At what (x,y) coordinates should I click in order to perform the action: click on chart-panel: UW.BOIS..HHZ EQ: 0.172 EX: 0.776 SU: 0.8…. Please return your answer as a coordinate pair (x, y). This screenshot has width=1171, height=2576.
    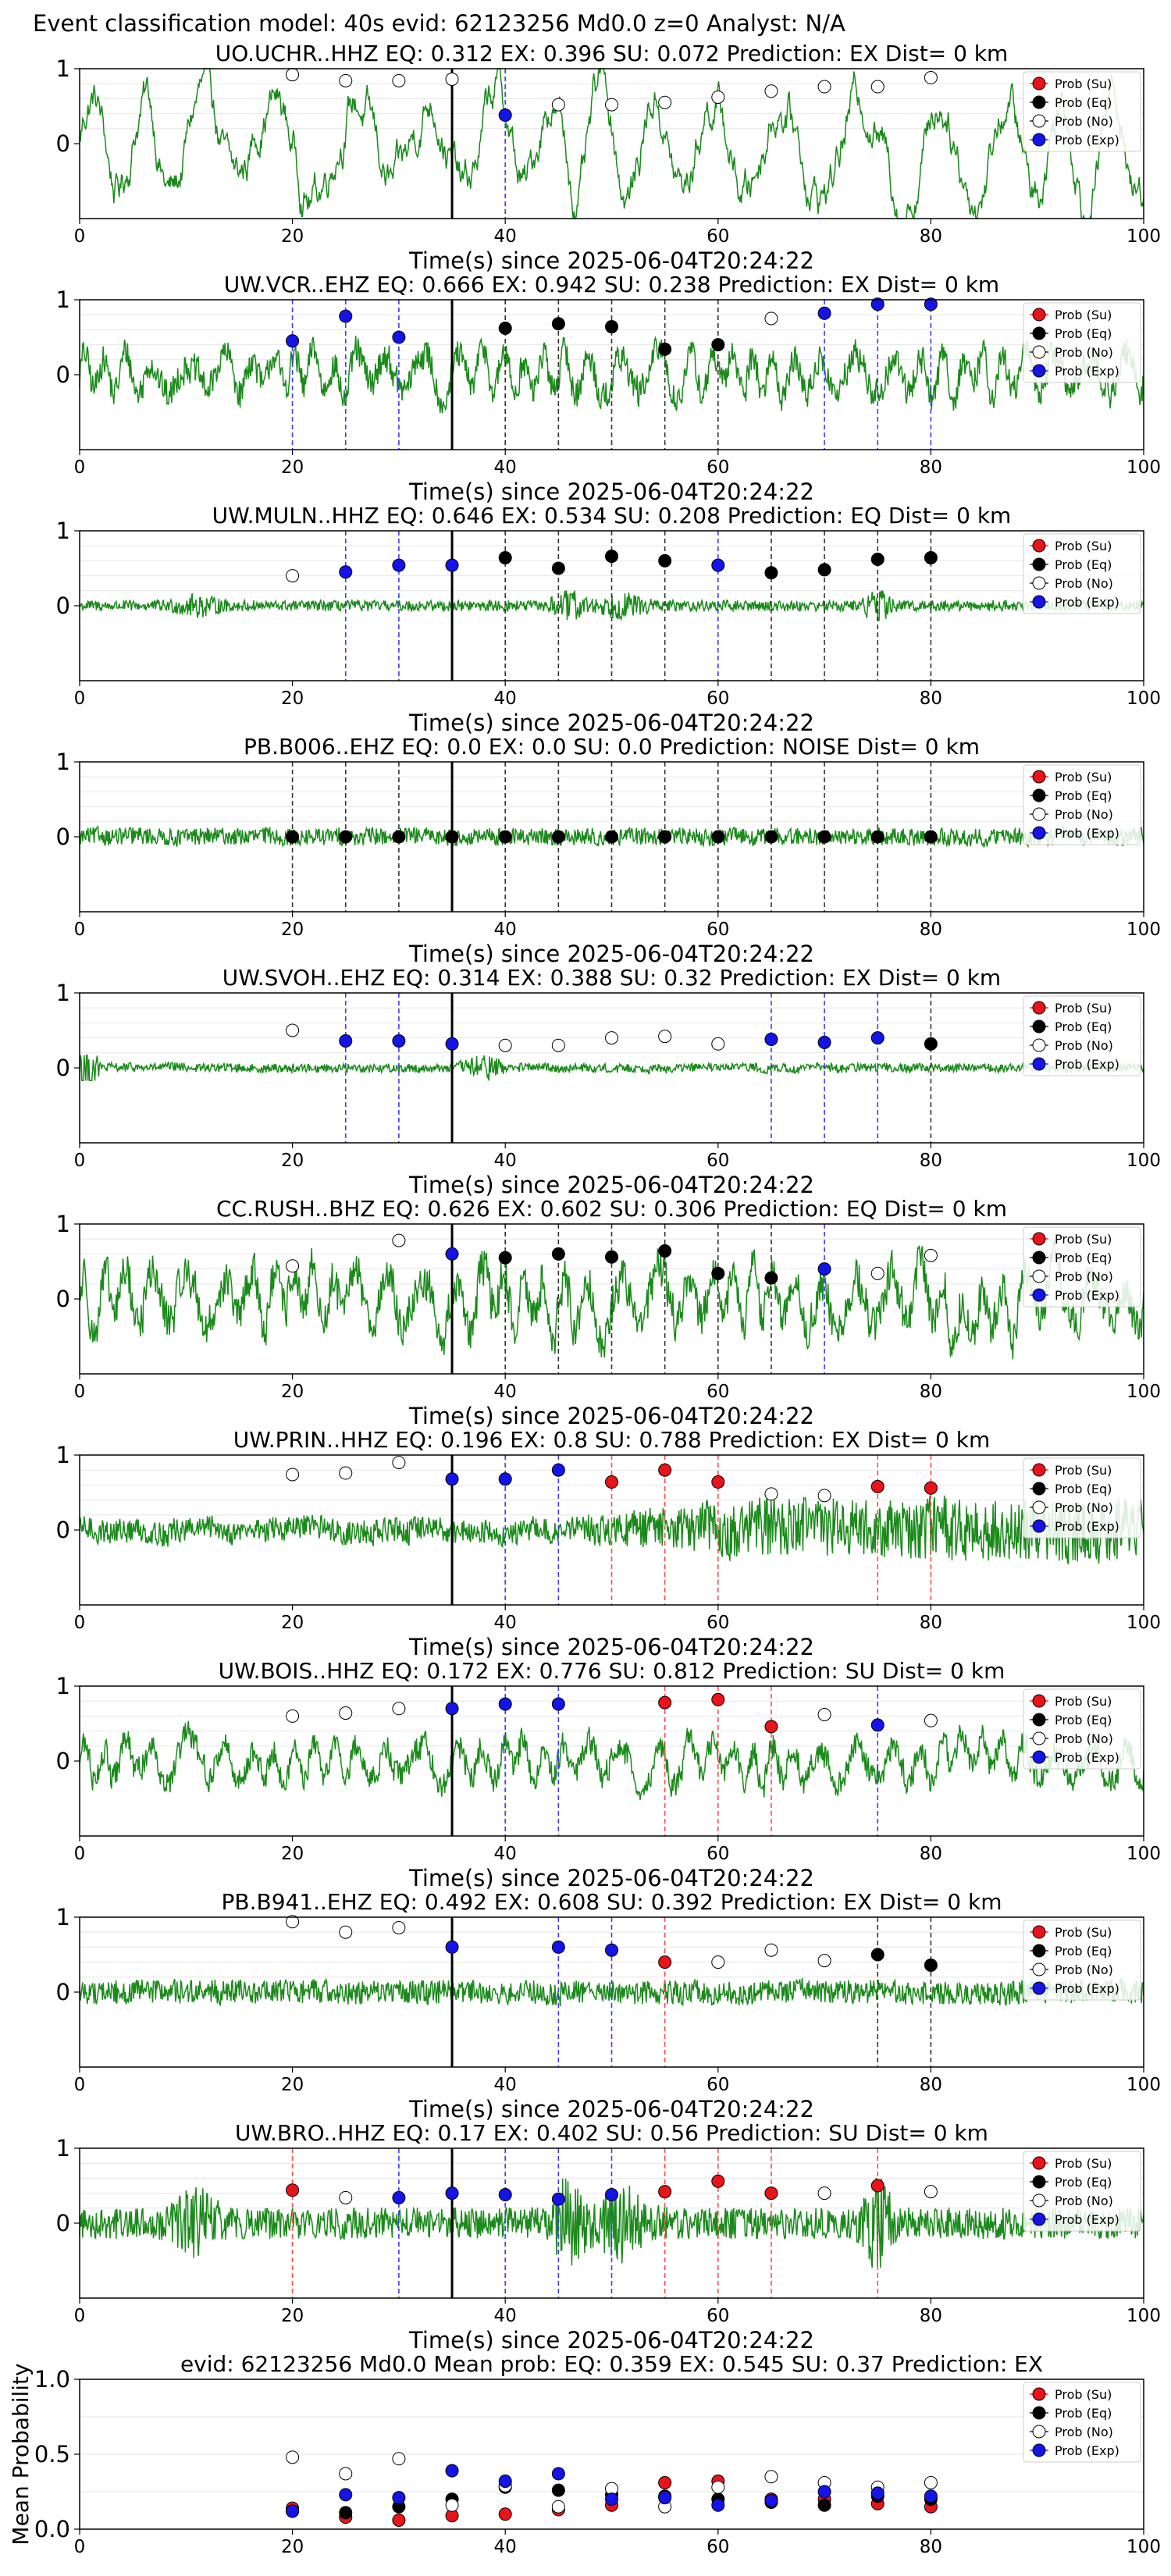
    Looking at the image, I should click on (608, 1775).